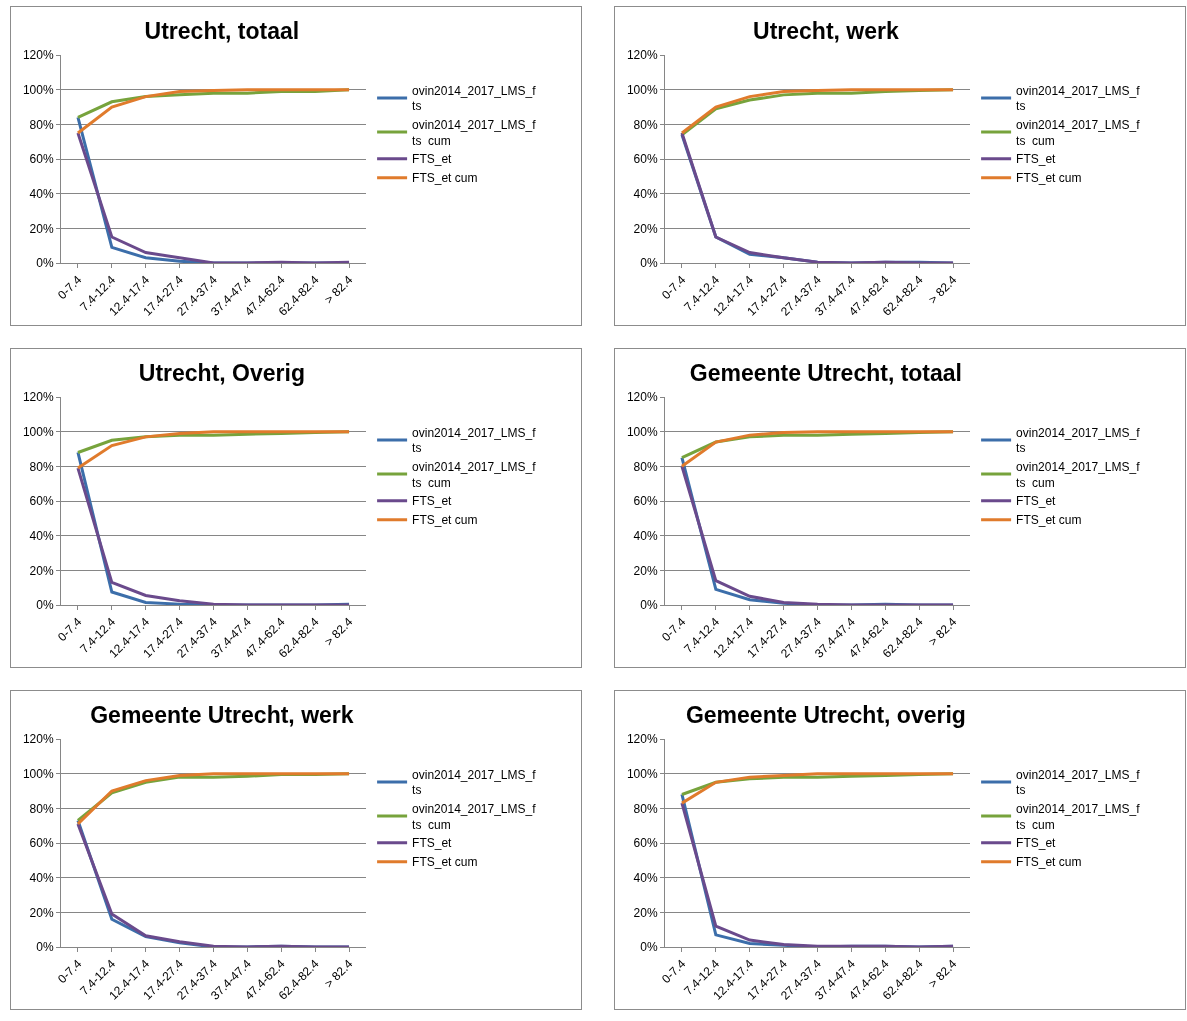 The image size is (1187, 1021). I want to click on chart-title: Gemeente Utrecht, overig, so click(825, 715).